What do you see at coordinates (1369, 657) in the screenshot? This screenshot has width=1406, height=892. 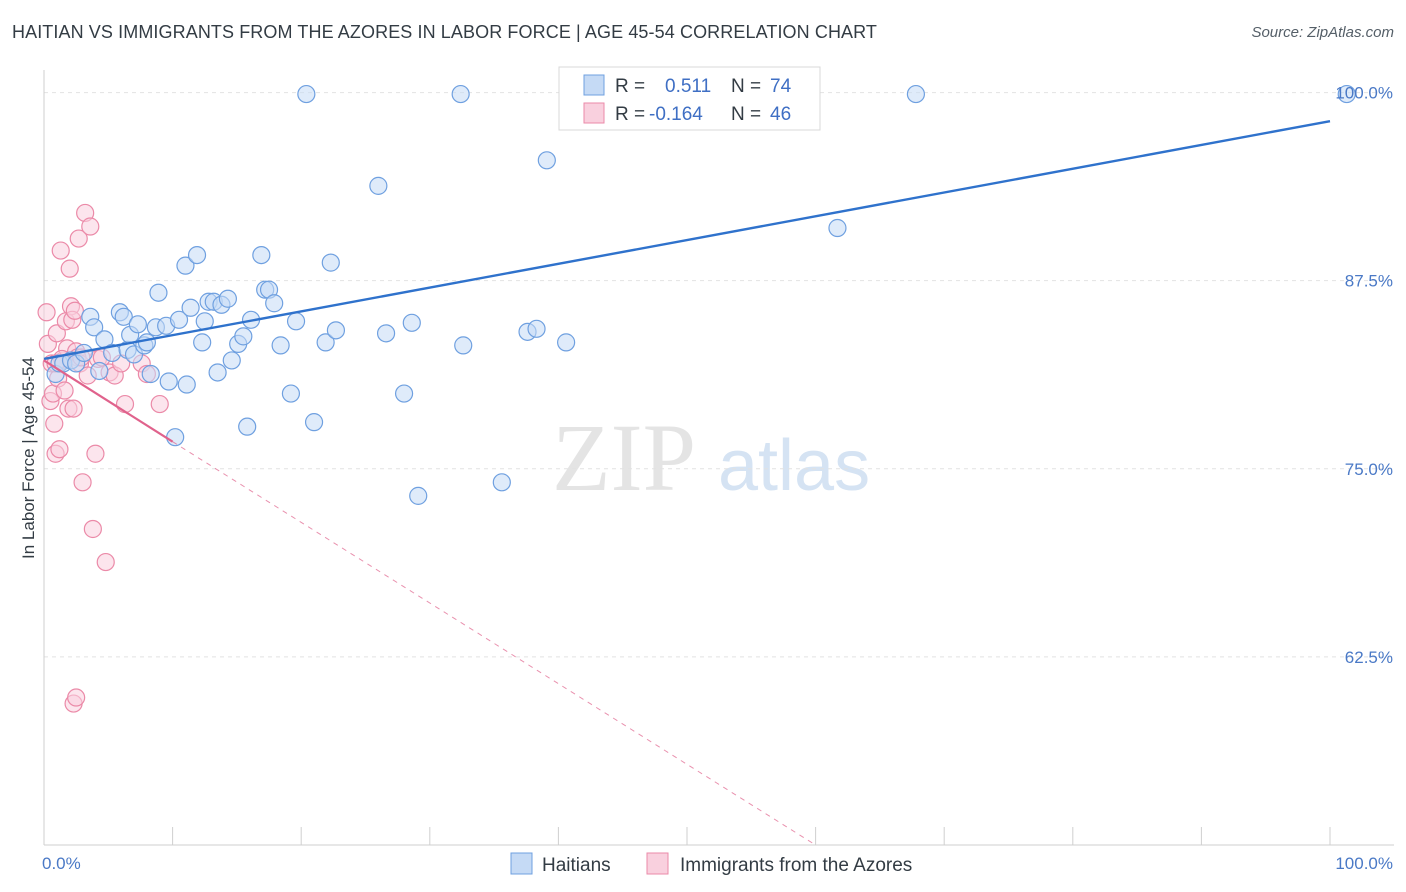 I see `y-tick-label-3: 62.5%` at bounding box center [1369, 657].